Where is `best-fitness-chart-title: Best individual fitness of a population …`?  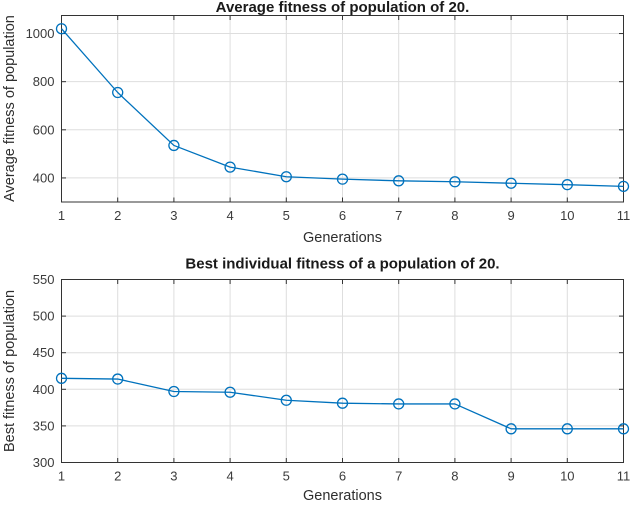 best-fitness-chart-title: Best individual fitness of a population … is located at coordinates (342, 264).